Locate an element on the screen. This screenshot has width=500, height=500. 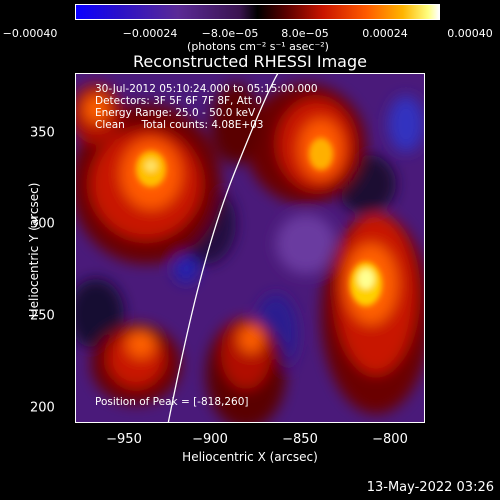
colorbar-unit-label: (photons cm⁻² s⁻¹ asec⁻²) is located at coordinates (258, 46).